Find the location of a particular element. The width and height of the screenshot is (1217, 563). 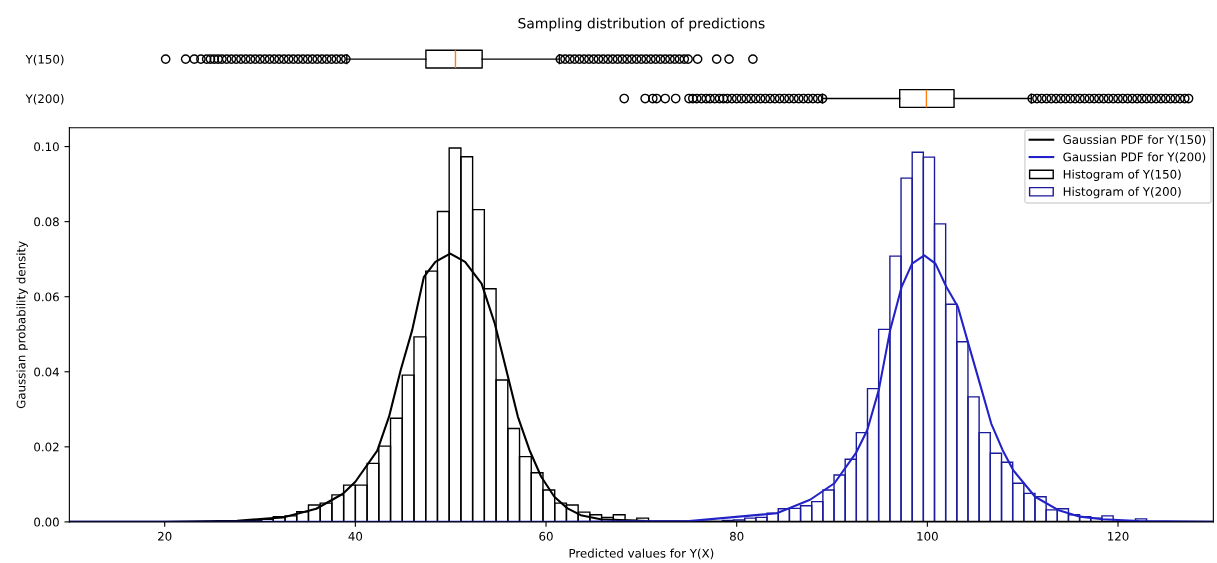

x-axis-title: Predicted values for Y(X) is located at coordinates (641, 554).